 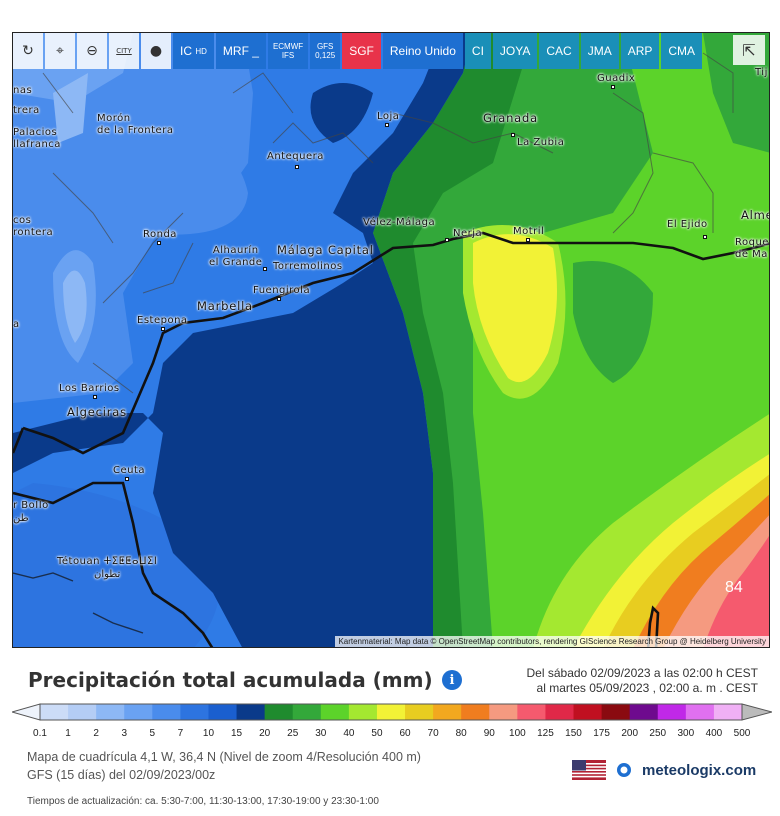 What do you see at coordinates (156, 51) in the screenshot?
I see `balloon-icon: ●` at bounding box center [156, 51].